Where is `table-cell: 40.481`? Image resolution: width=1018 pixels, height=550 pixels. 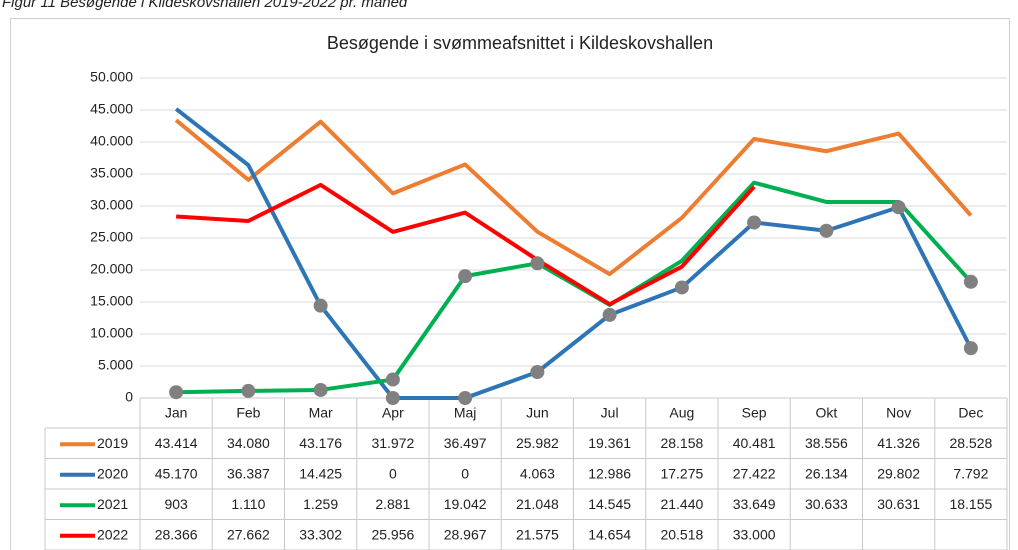 table-cell: 40.481 is located at coordinates (754, 443).